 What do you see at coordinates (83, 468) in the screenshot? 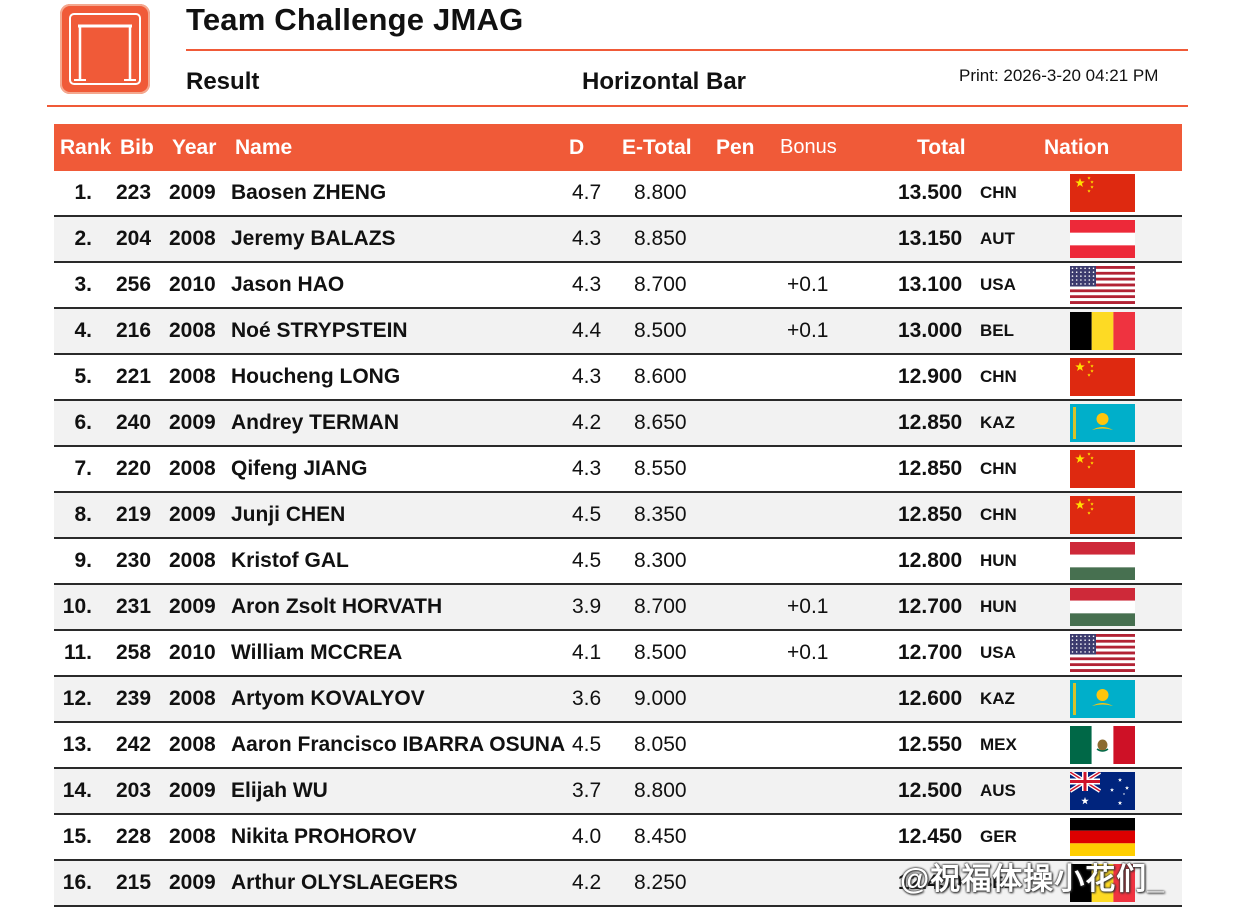
I see `rank-cell: 7.` at bounding box center [83, 468].